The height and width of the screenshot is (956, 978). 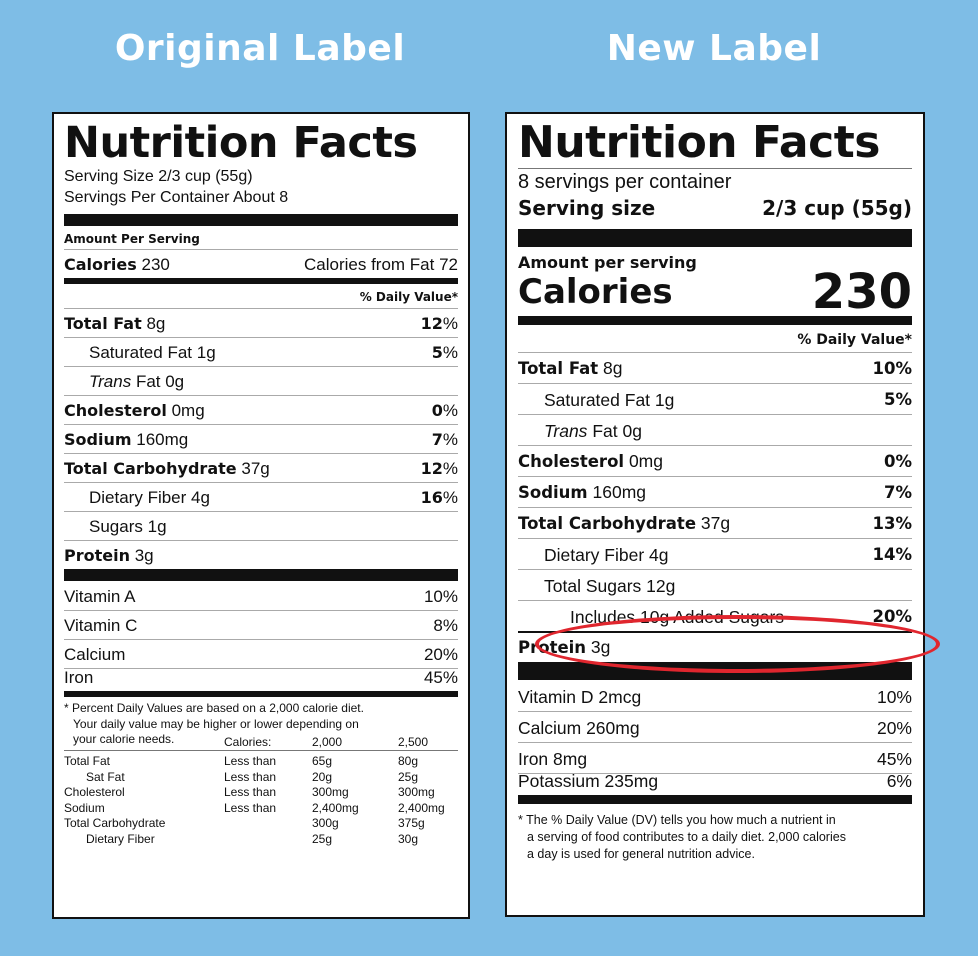 I want to click on potassium: Potassium 235mg, so click(x=588, y=781).